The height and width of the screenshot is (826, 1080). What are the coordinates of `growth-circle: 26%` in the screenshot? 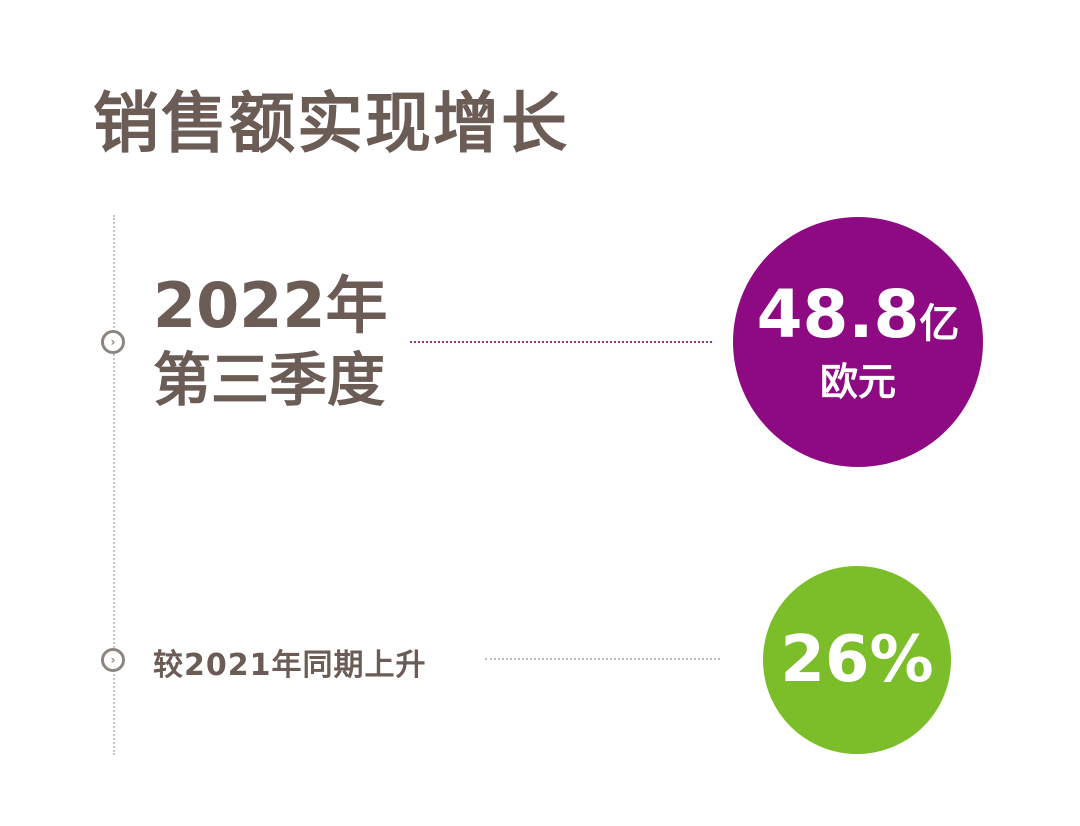 It's located at (857, 660).